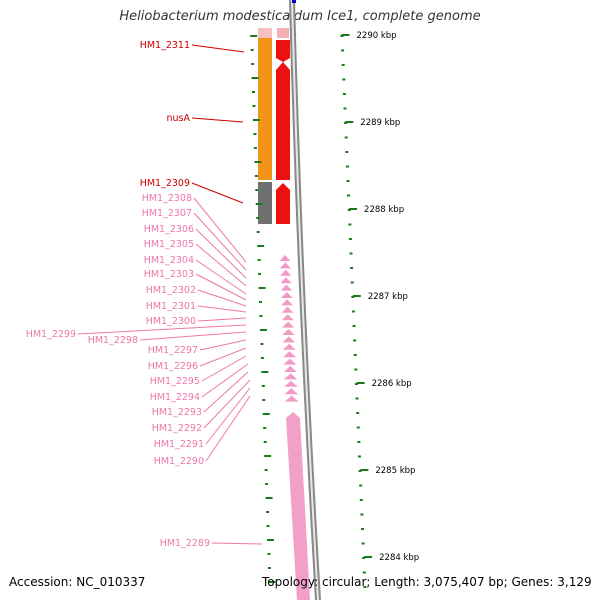 The width and height of the screenshot is (600, 600). Describe the element at coordinates (177, 412) in the screenshot. I see `gene-label: HM1_2293` at that location.